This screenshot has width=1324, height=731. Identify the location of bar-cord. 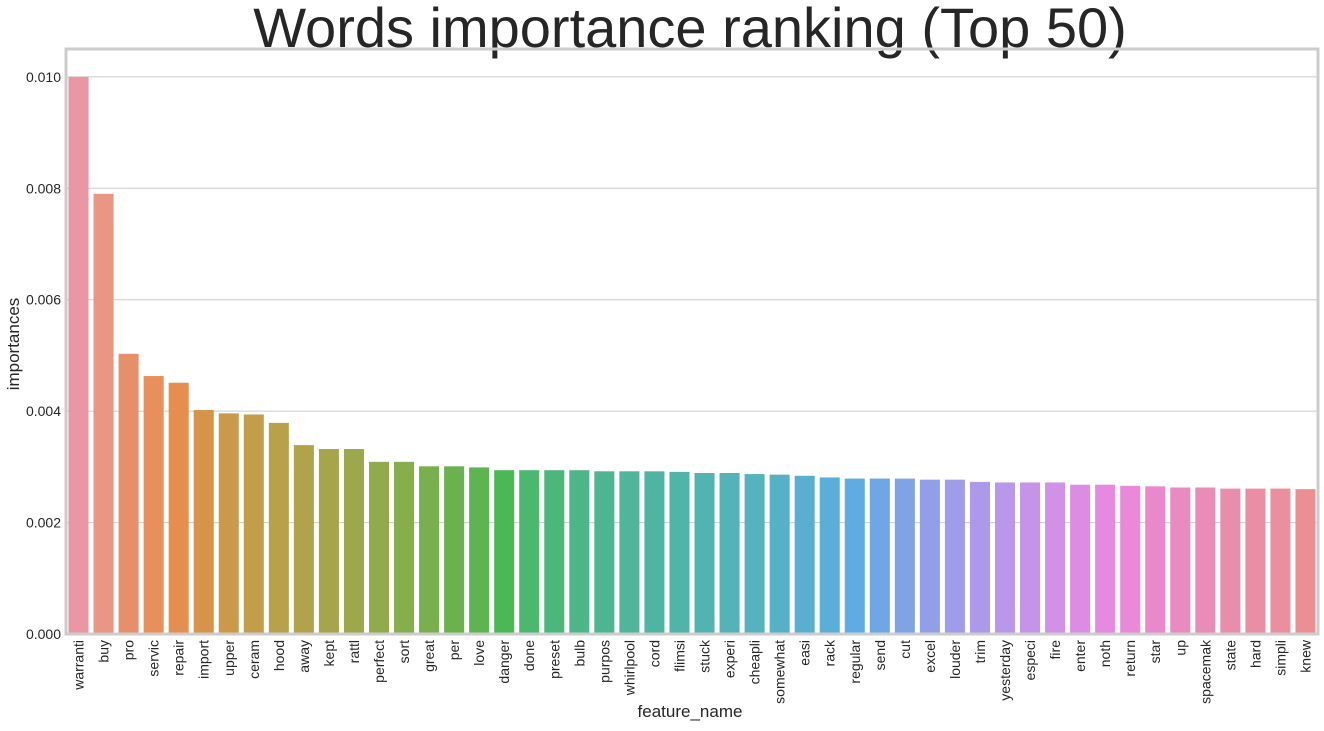
(654, 552).